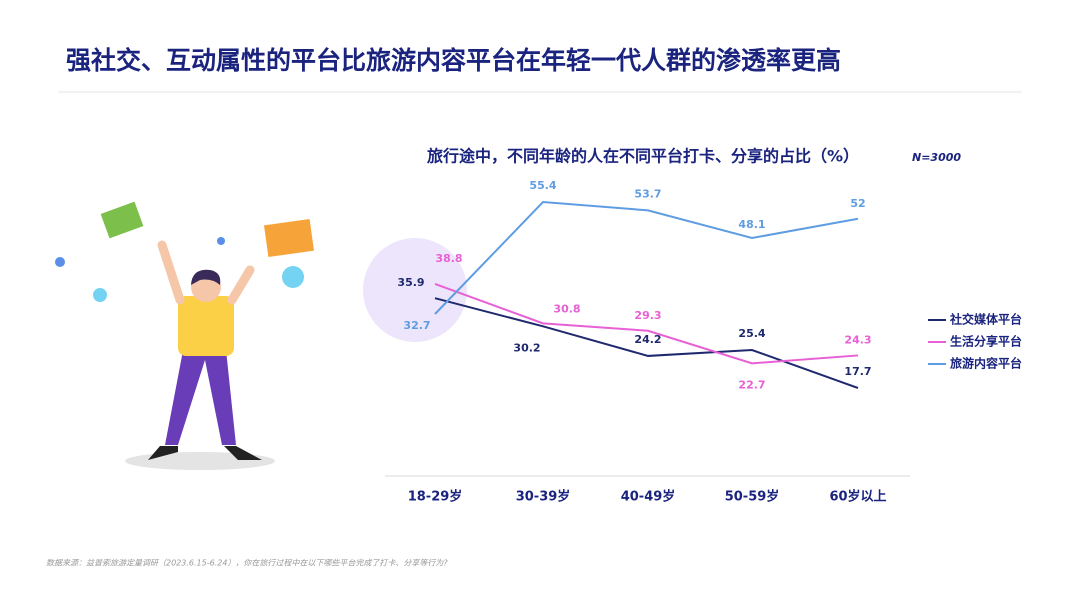 The height and width of the screenshot is (612, 1080). What do you see at coordinates (752, 497) in the screenshot?
I see `x-tick-label: 50-59岁` at bounding box center [752, 497].